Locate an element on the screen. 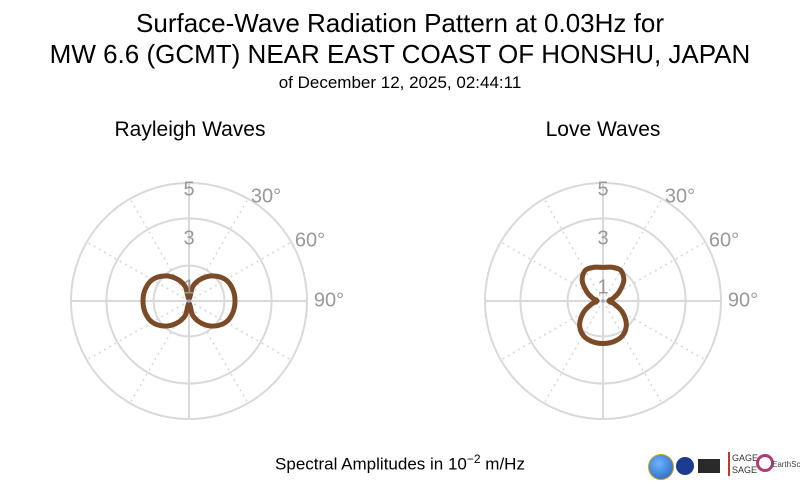 Image resolution: width=800 pixels, height=492 pixels. rayleigh-radial-tick-5: 5 is located at coordinates (188, 189).